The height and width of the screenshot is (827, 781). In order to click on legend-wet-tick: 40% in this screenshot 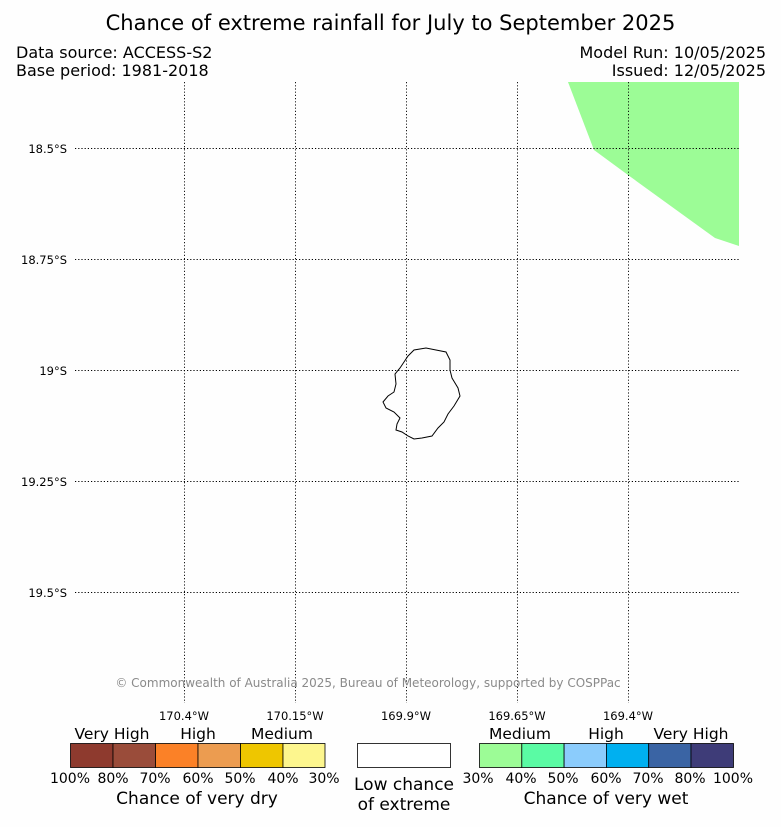, I will do `click(520, 779)`.